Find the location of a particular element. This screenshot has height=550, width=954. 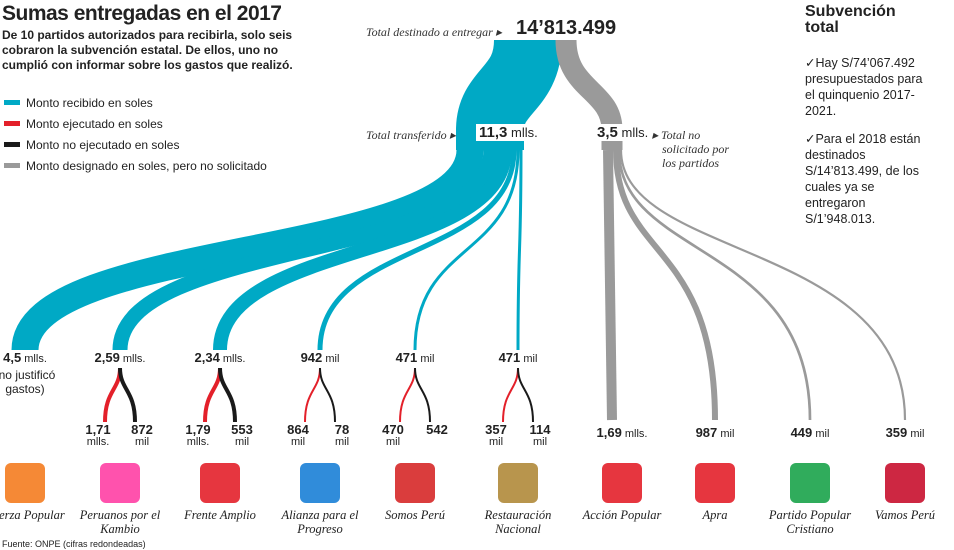

party-name: Acción Popular is located at coordinates (622, 515).